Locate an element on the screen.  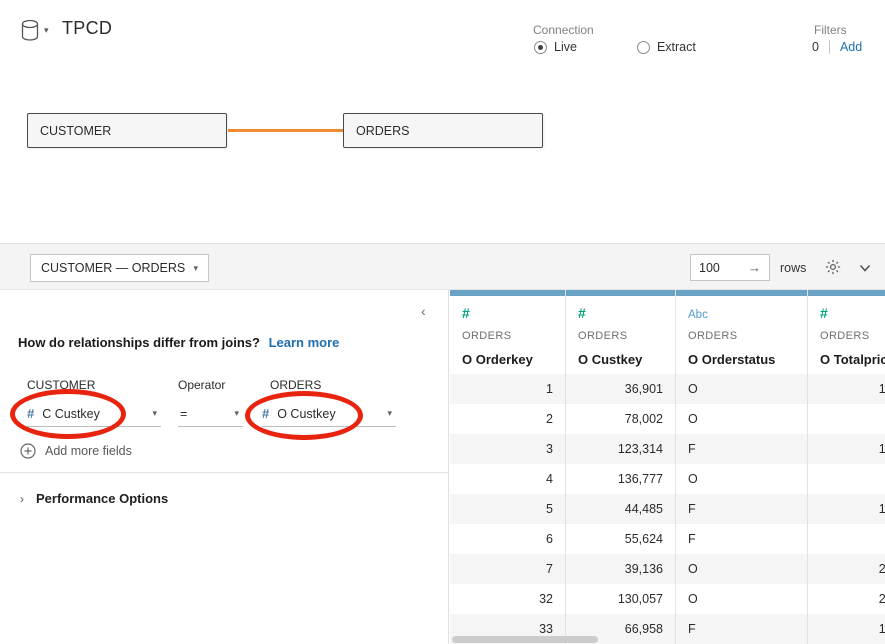
relationship-selector-dropdown: CUSTOMER — ORDERS ▾ is located at coordinates (119, 268).